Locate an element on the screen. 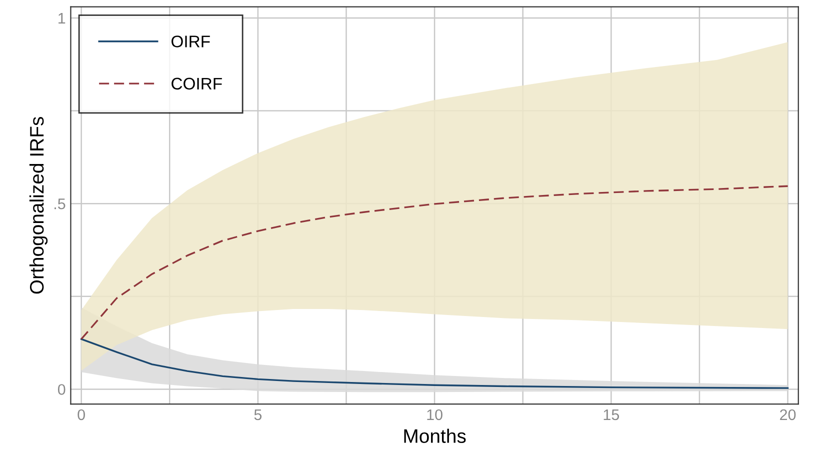  x-tick-label: 15 is located at coordinates (612, 414).